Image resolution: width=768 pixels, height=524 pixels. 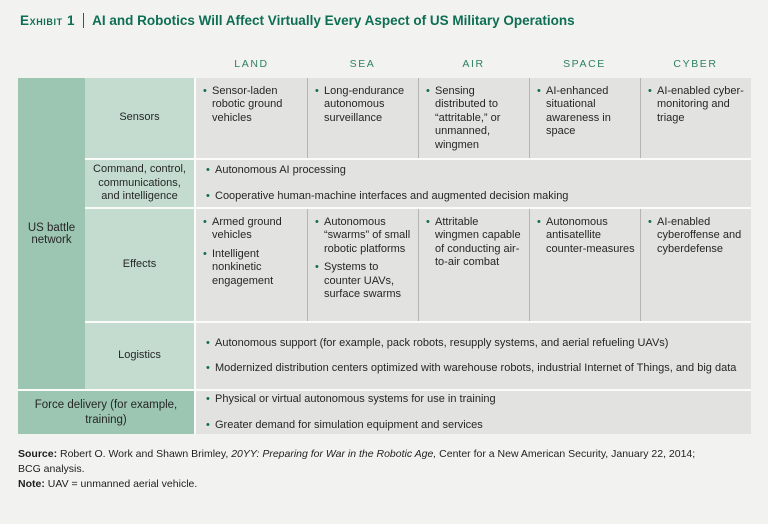 I want to click on cell-sensors-land: • Sensor-laden robotic ground vehicles, so click(x=251, y=118).